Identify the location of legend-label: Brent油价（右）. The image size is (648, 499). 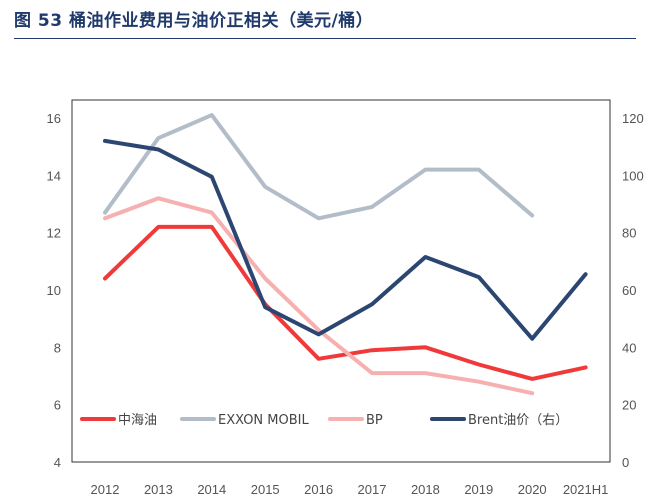
(518, 420).